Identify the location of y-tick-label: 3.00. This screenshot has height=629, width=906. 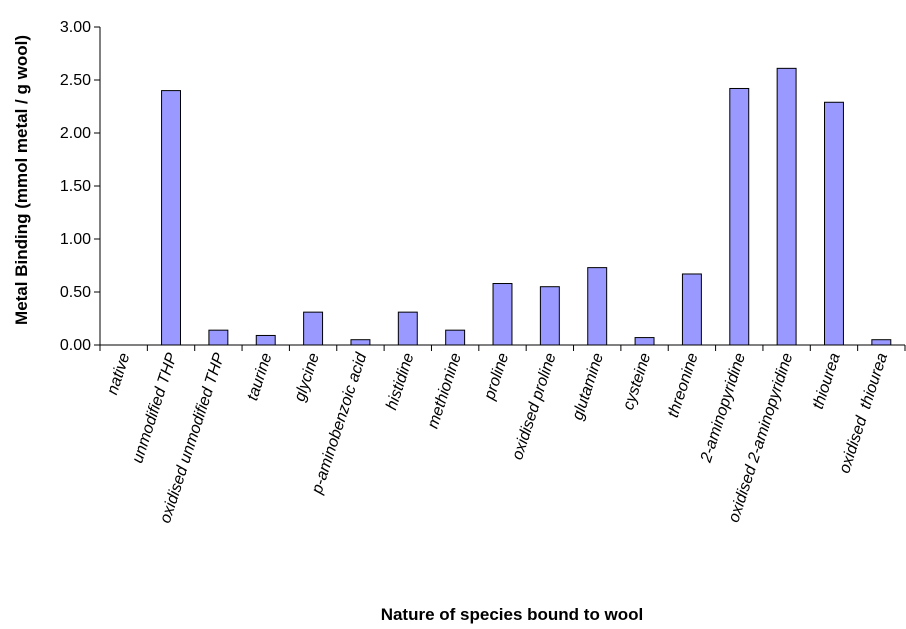
(75, 27).